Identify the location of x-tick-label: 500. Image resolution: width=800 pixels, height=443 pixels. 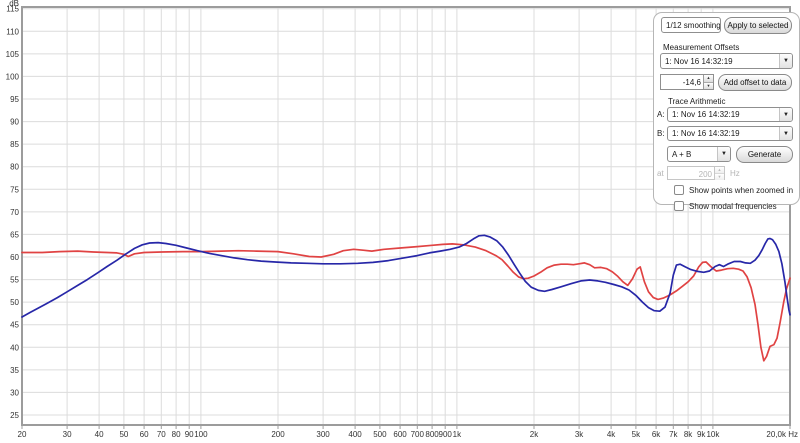
(380, 434).